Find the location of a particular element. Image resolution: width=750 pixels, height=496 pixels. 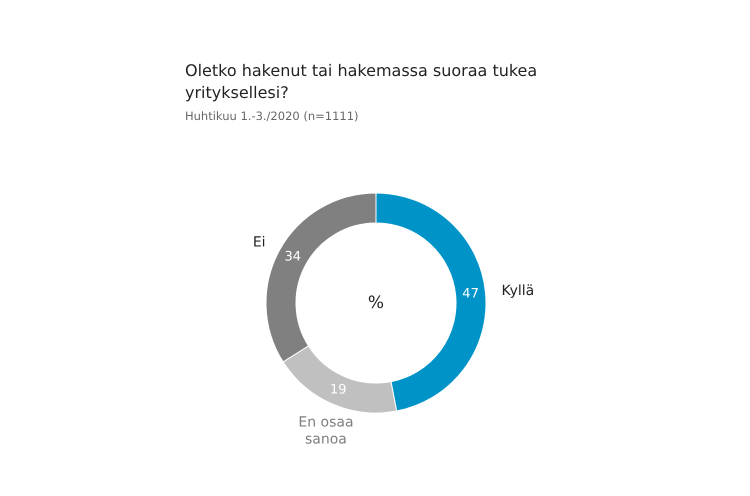

data-label: 19 is located at coordinates (338, 390).